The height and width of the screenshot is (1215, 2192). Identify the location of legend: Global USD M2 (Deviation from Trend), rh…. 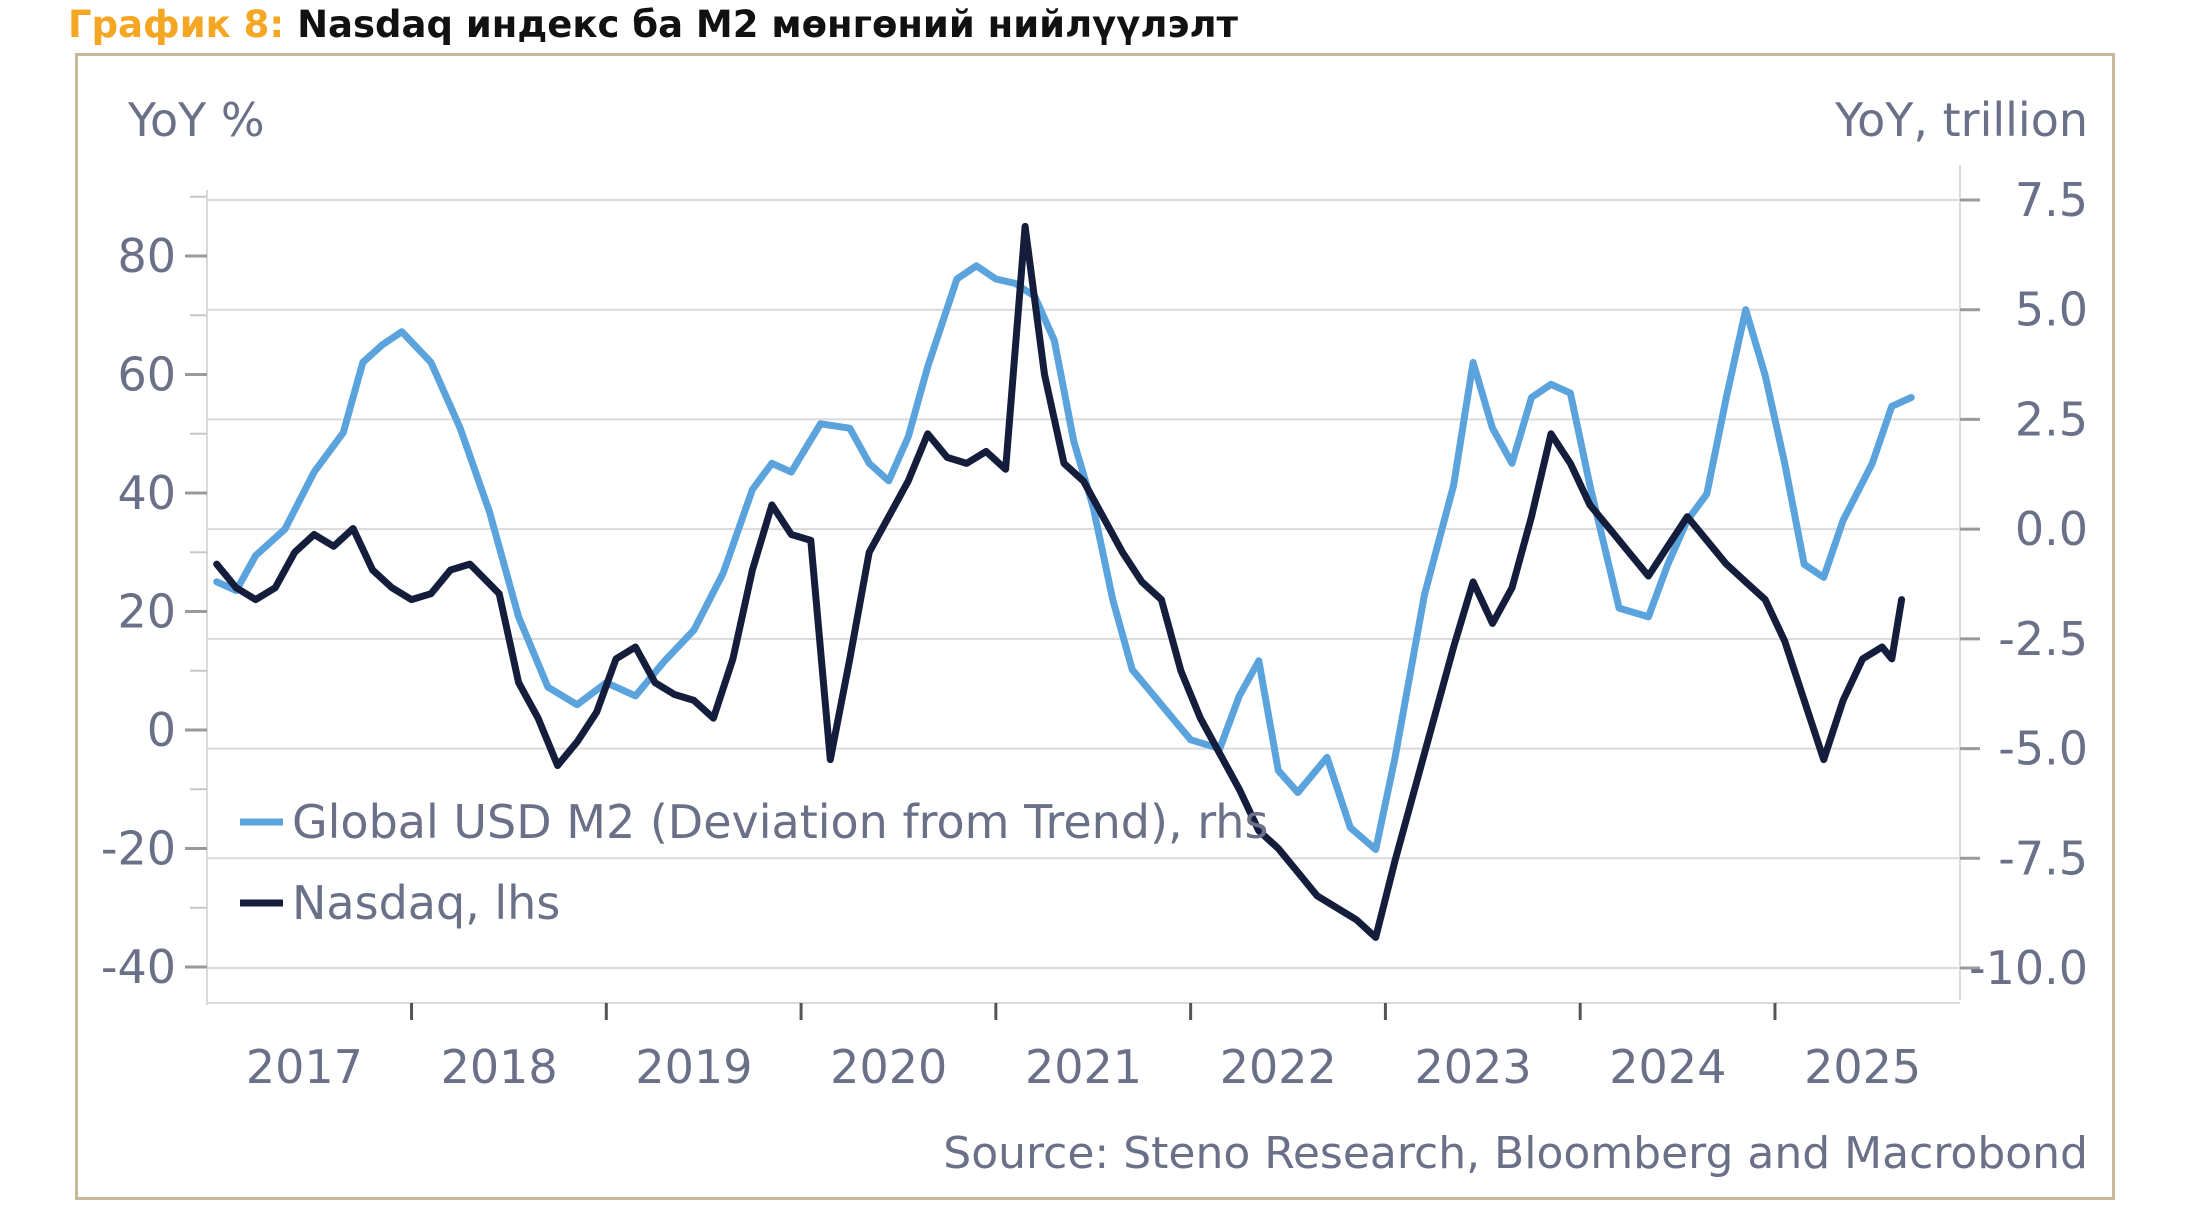
(754, 862).